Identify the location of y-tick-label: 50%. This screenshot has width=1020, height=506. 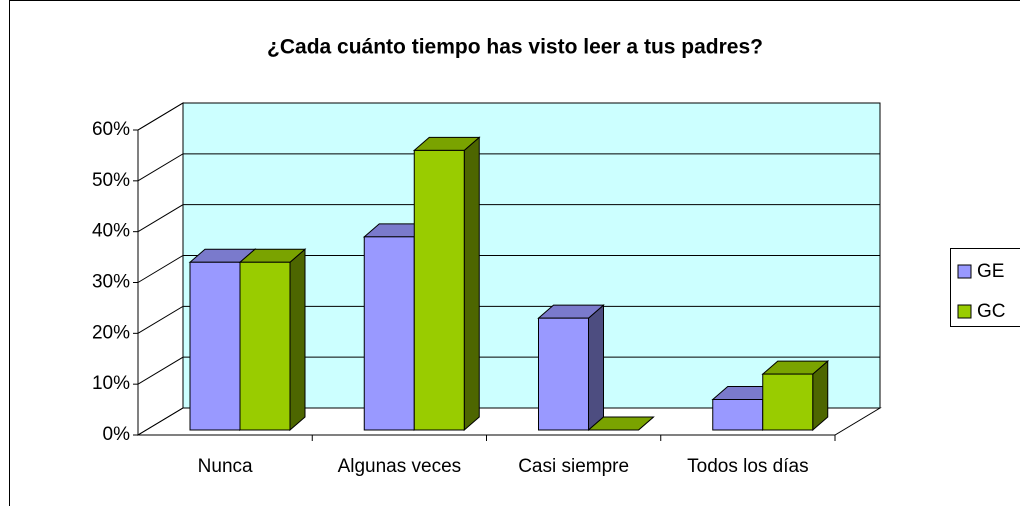
(111, 180).